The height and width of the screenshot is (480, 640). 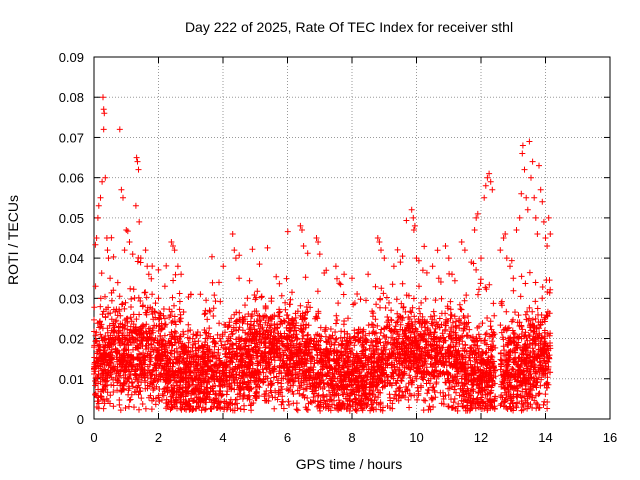 What do you see at coordinates (71, 218) in the screenshot?
I see `y-tick-label: 0.05` at bounding box center [71, 218].